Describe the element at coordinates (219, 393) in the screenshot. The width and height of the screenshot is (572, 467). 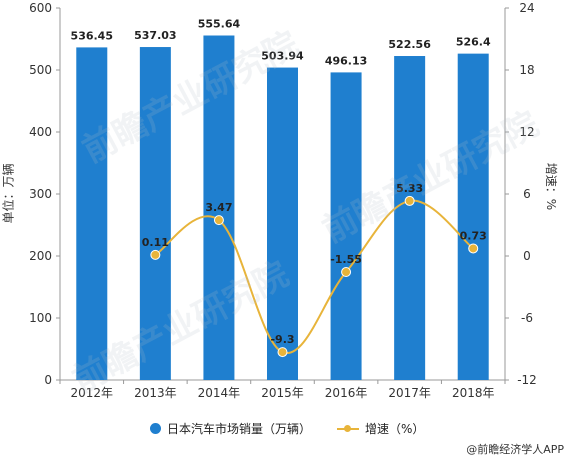
I see `x-tick-label: 2014年` at that location.